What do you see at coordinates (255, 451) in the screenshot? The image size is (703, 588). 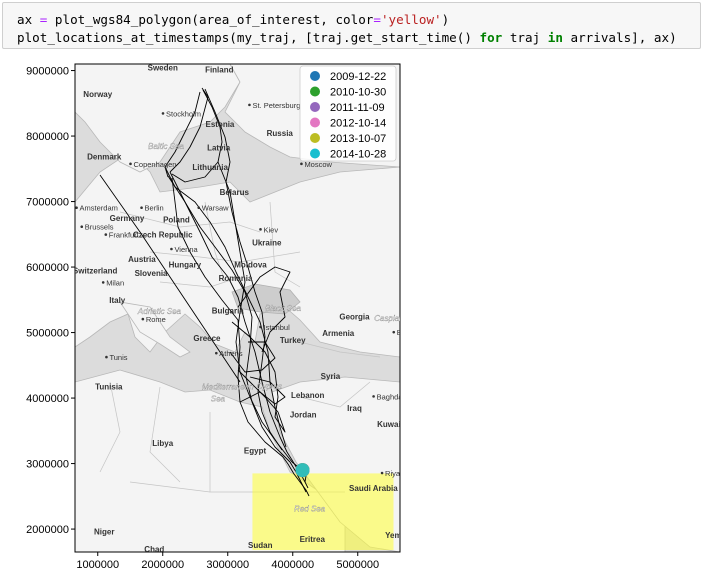 I see `map-label: Egypt` at bounding box center [255, 451].